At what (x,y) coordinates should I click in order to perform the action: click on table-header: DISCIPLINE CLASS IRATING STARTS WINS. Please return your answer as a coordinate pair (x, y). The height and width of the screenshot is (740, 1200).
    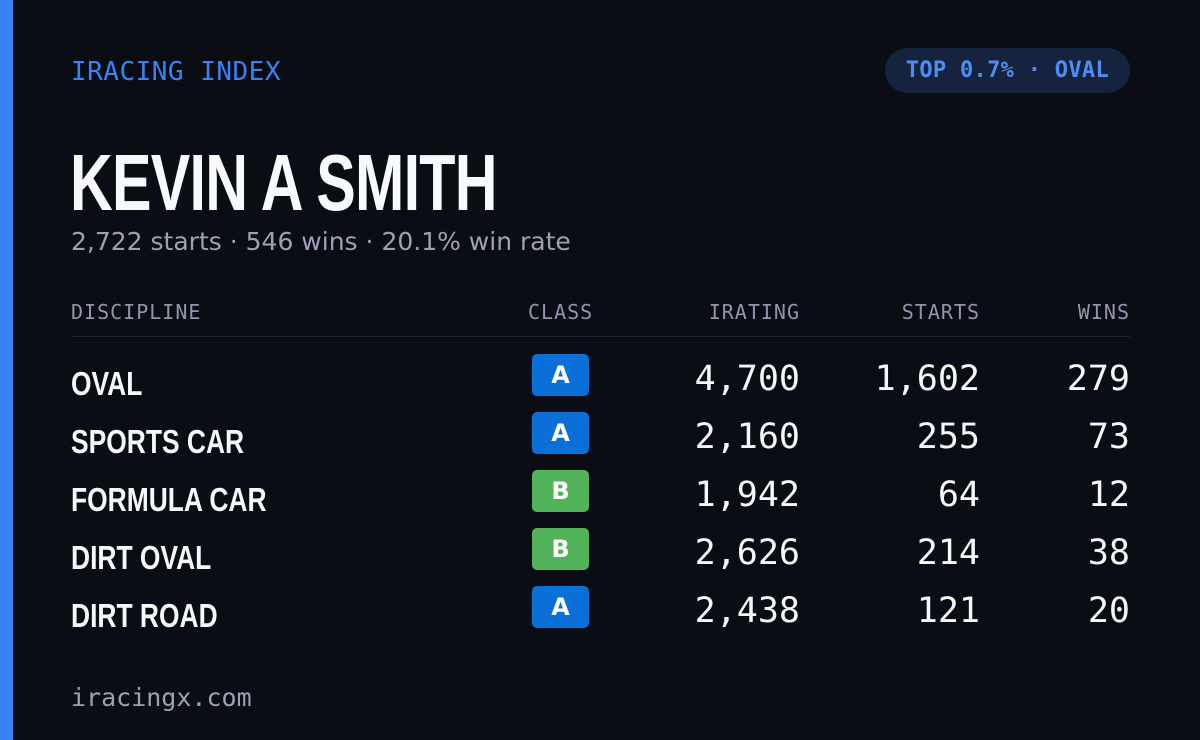
    Looking at the image, I should click on (600, 318).